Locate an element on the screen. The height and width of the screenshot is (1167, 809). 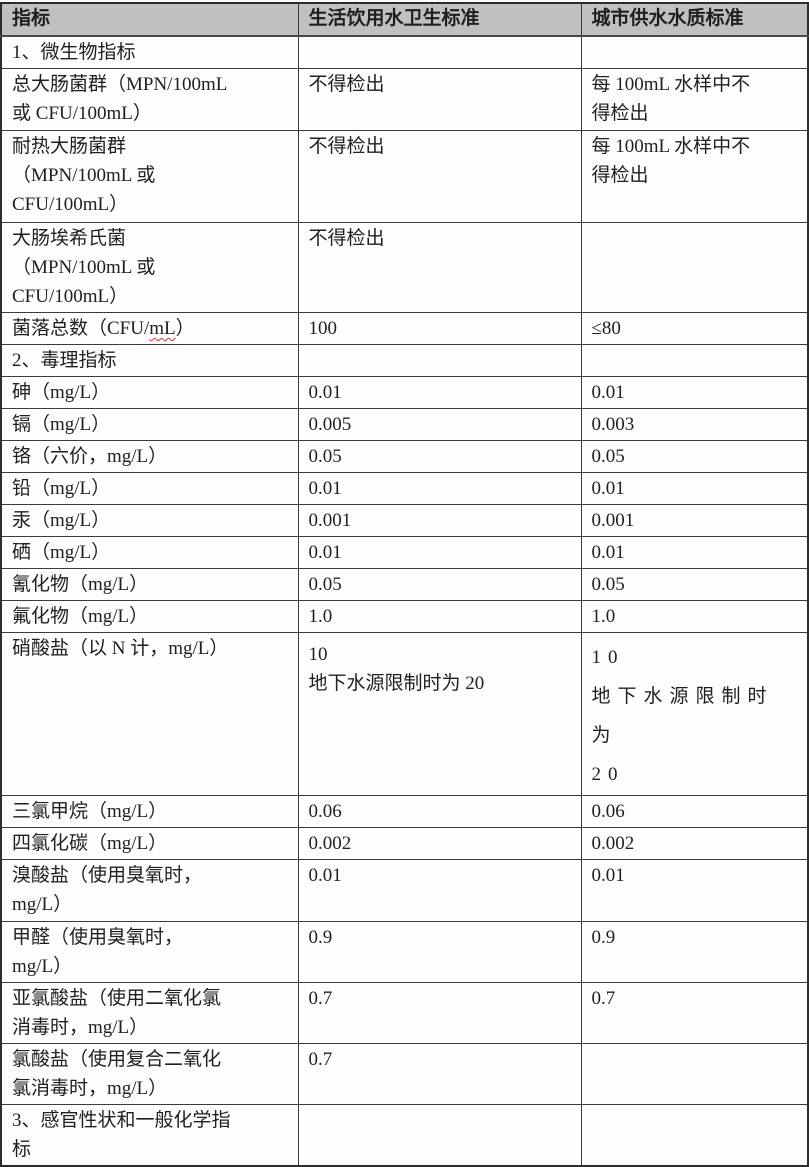
table-row: 氰化物（mg/L） 0.05 0.05 is located at coordinates (404, 584).